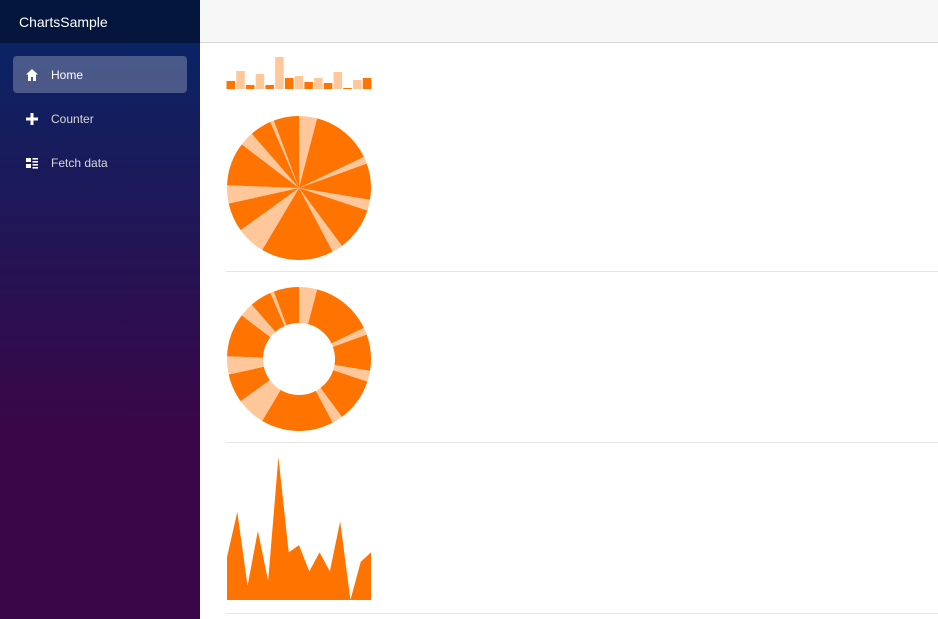  I want to click on brand-bar: ChartsSample, so click(100, 21).